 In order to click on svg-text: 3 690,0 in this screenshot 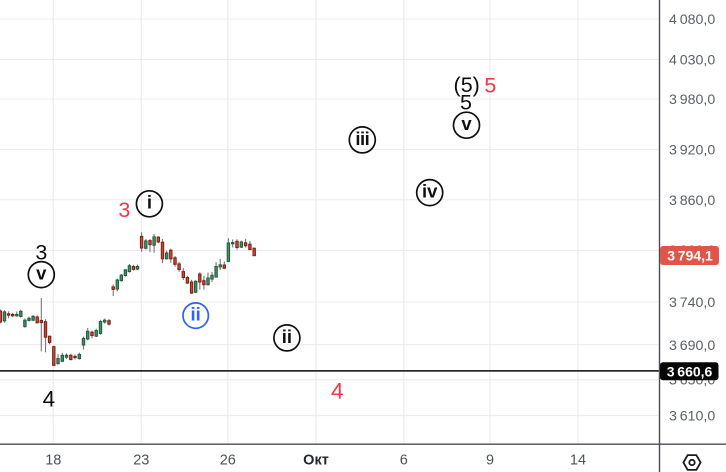, I will do `click(692, 346)`.